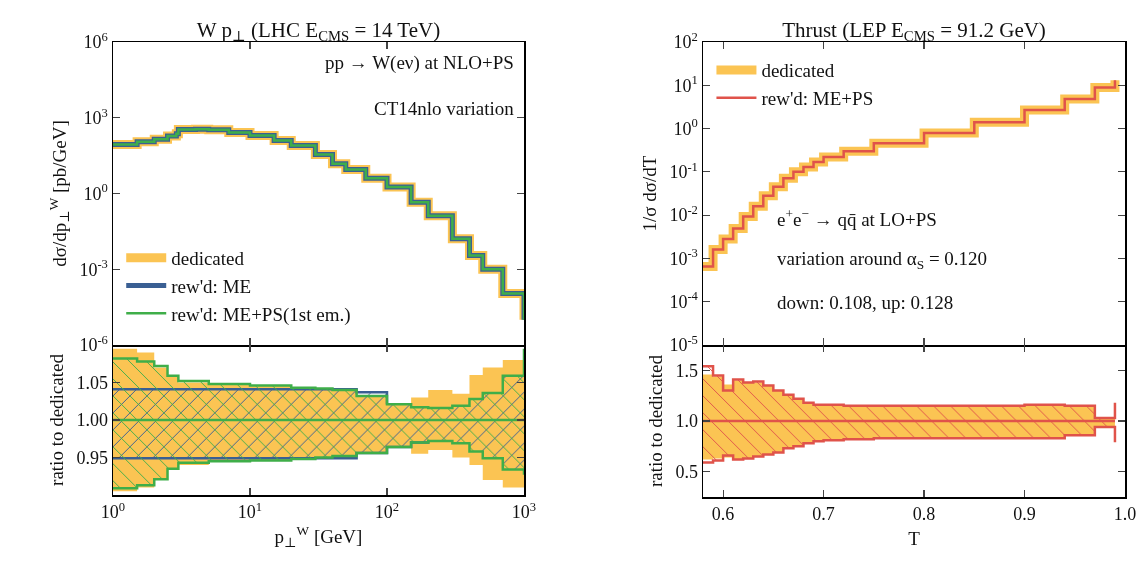 The width and height of the screenshot is (1144, 571). What do you see at coordinates (92, 457) in the screenshot?
I see `y-tick-label: 0.95` at bounding box center [92, 457].